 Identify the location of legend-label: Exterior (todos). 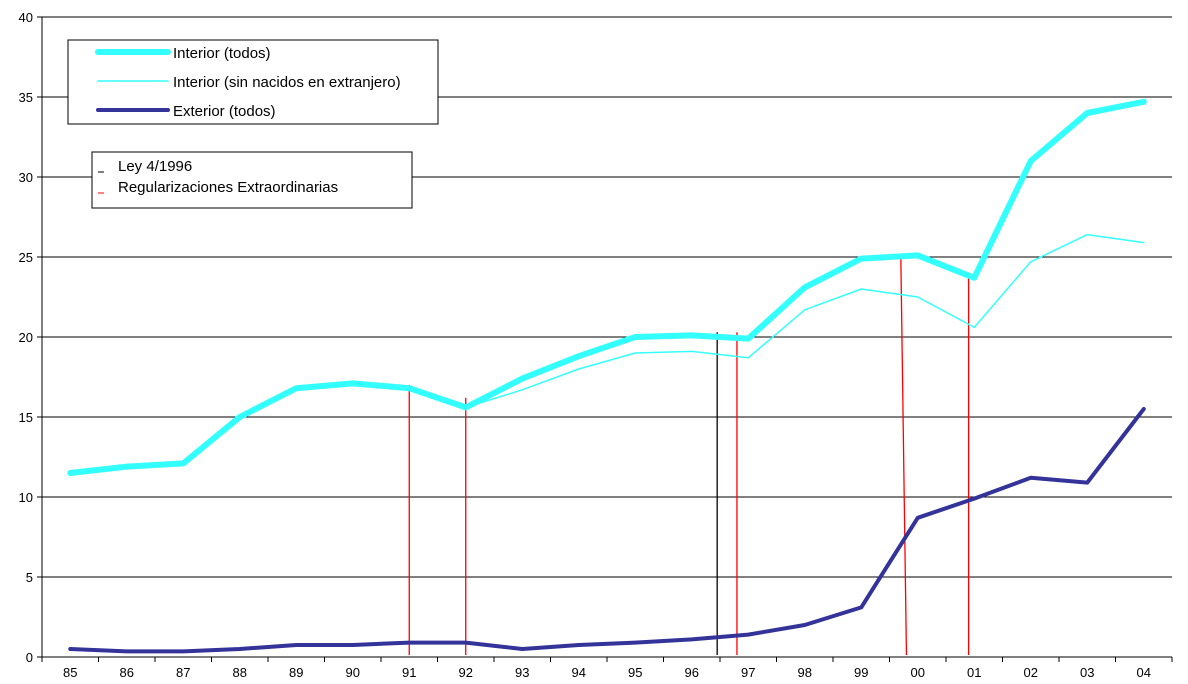
(224, 111).